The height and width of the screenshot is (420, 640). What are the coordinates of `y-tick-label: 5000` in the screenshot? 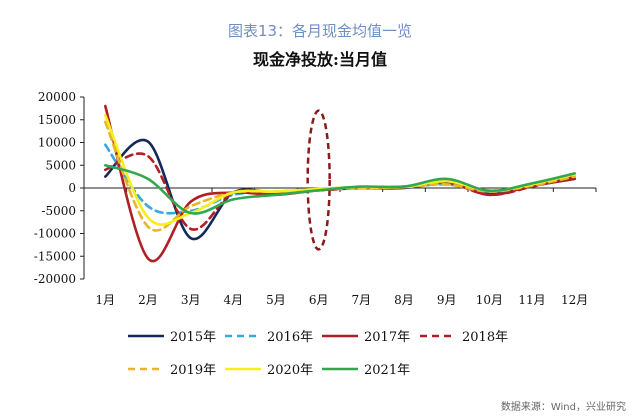 It's located at (60, 165).